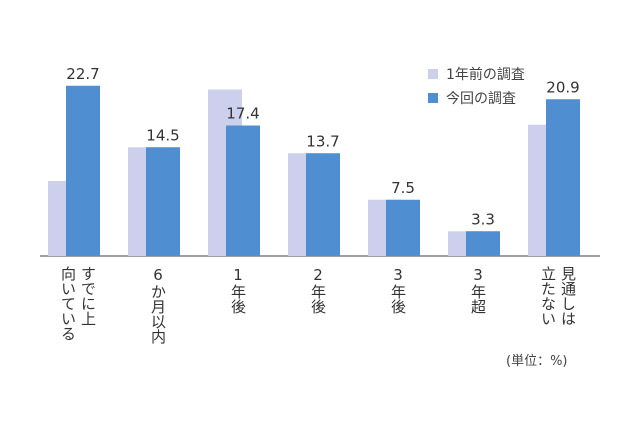 This screenshot has width=630, height=430. What do you see at coordinates (318, 290) in the screenshot?
I see `category-label-4: 2年後` at bounding box center [318, 290].